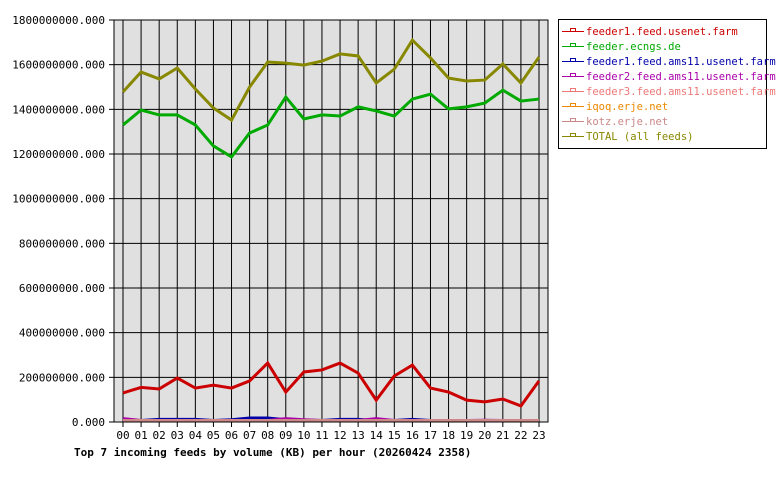 The width and height of the screenshot is (780, 480). Describe the element at coordinates (62, 243) in the screenshot. I see `y-tick-label: 800000000.000` at that location.